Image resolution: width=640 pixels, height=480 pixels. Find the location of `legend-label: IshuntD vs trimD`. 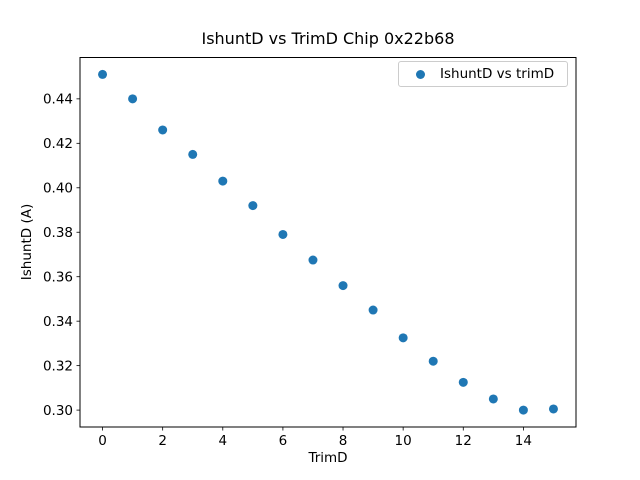

legend-label: IshuntD vs trimD is located at coordinates (497, 74).